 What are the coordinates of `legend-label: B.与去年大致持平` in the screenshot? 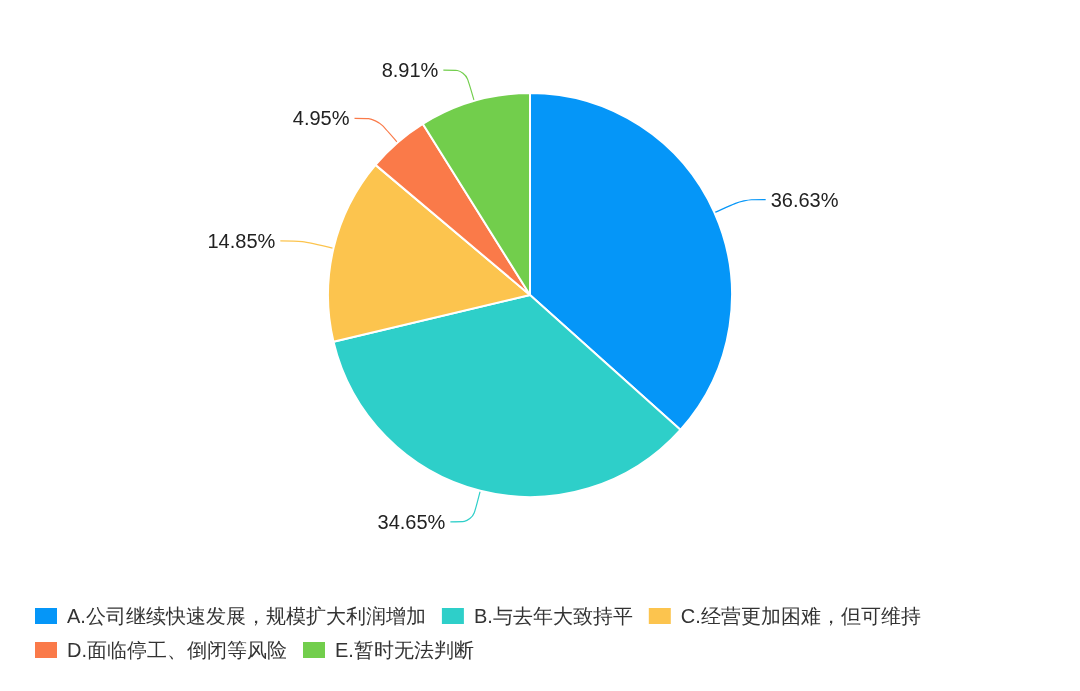 It's located at (553, 616).